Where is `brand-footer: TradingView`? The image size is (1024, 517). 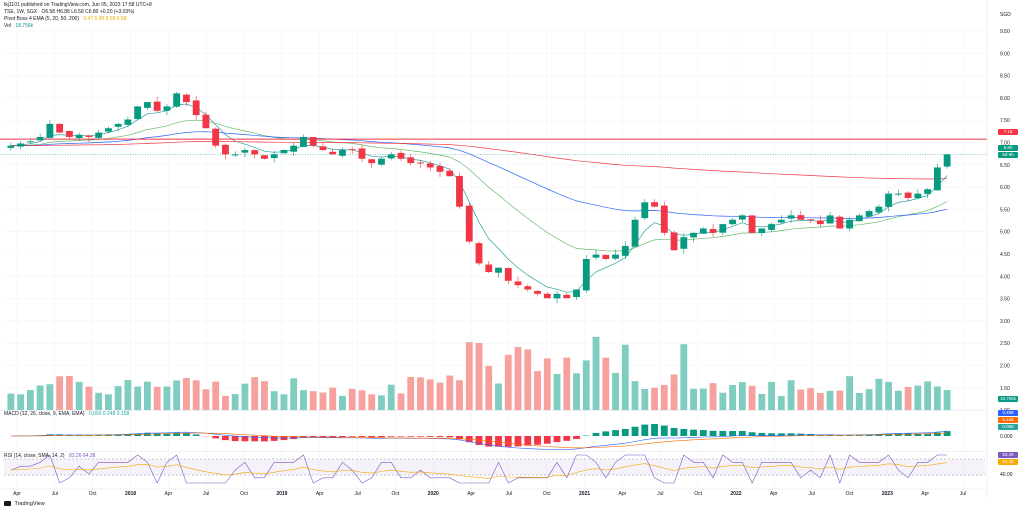
brand-footer: TradingView is located at coordinates (24, 504).